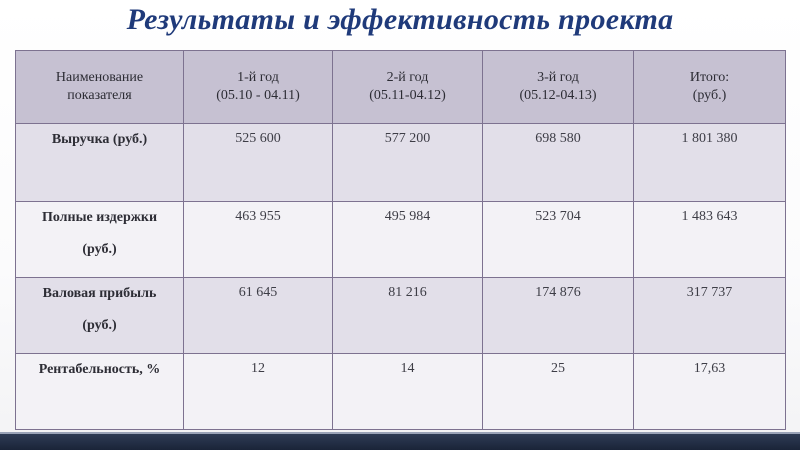  What do you see at coordinates (407, 162) in the screenshot?
I see `table-cell: 577 200` at bounding box center [407, 162].